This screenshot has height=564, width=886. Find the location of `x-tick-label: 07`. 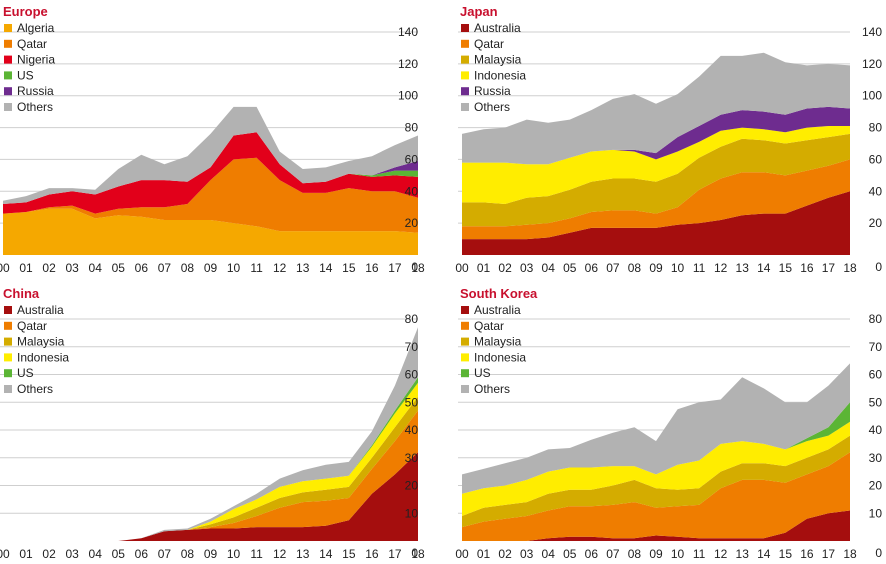

x-tick-label: 07 is located at coordinates (613, 268).